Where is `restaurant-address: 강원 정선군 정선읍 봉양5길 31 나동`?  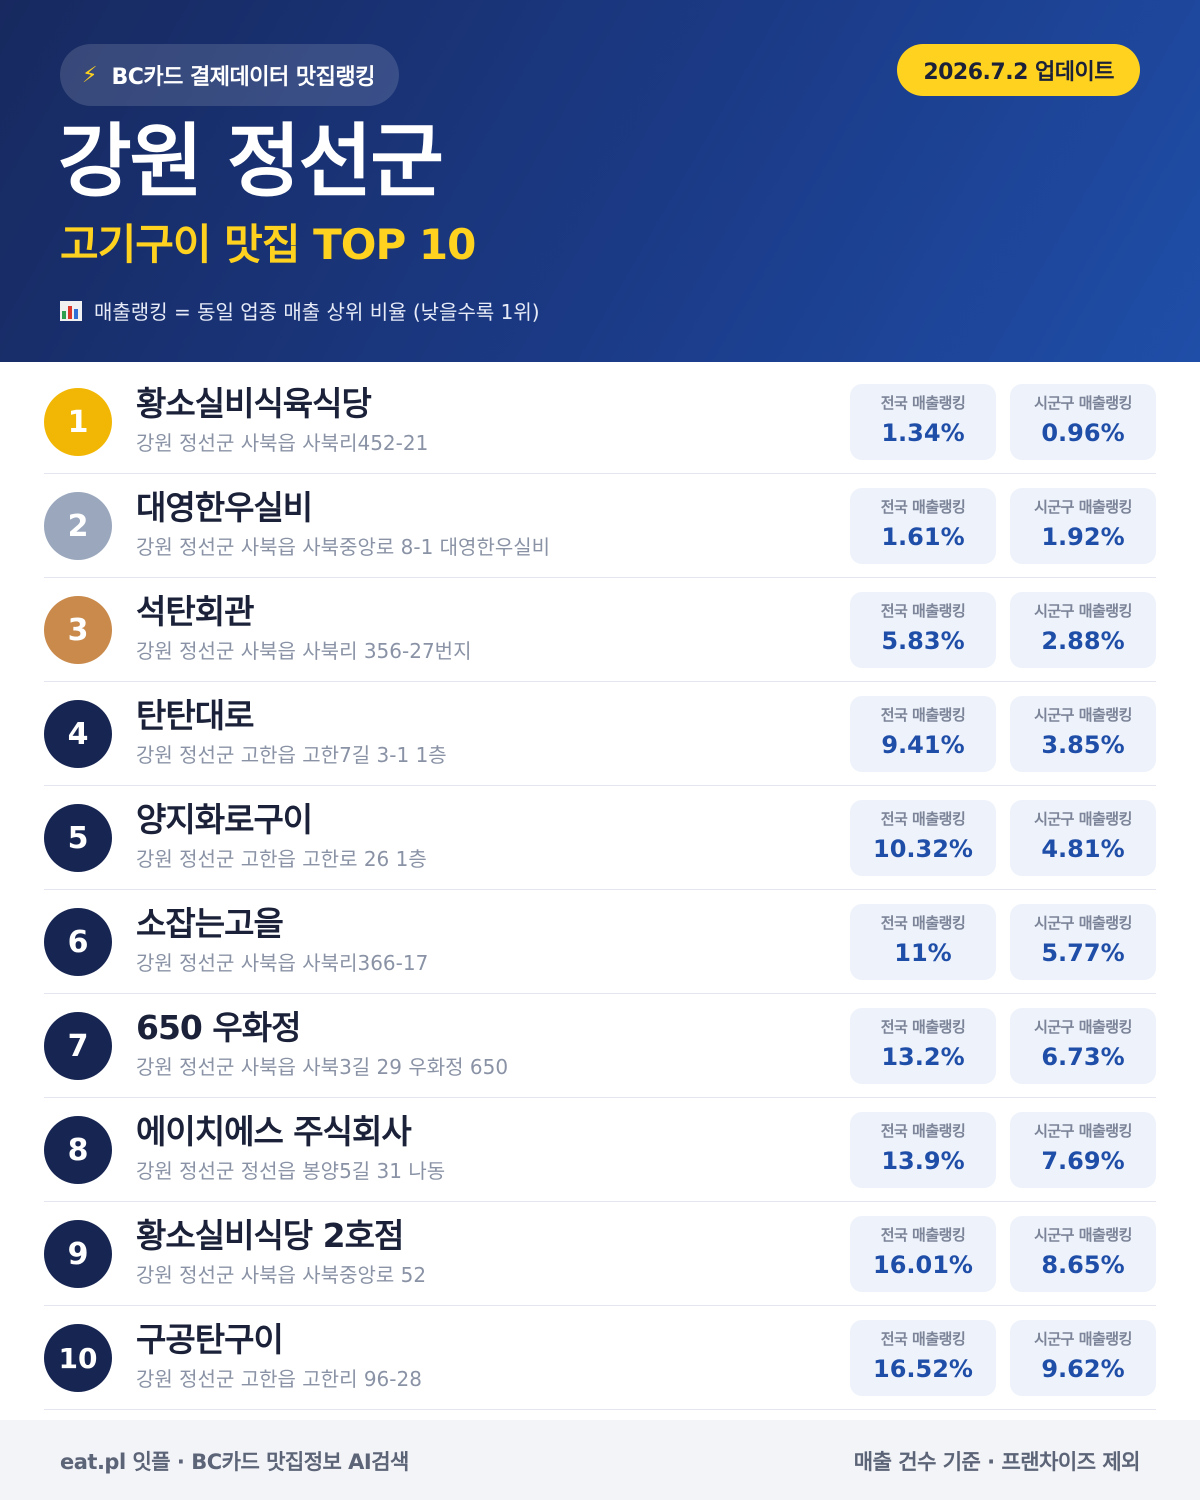
restaurant-address: 강원 정선군 정선읍 봉양5길 31 나동 is located at coordinates (291, 1171).